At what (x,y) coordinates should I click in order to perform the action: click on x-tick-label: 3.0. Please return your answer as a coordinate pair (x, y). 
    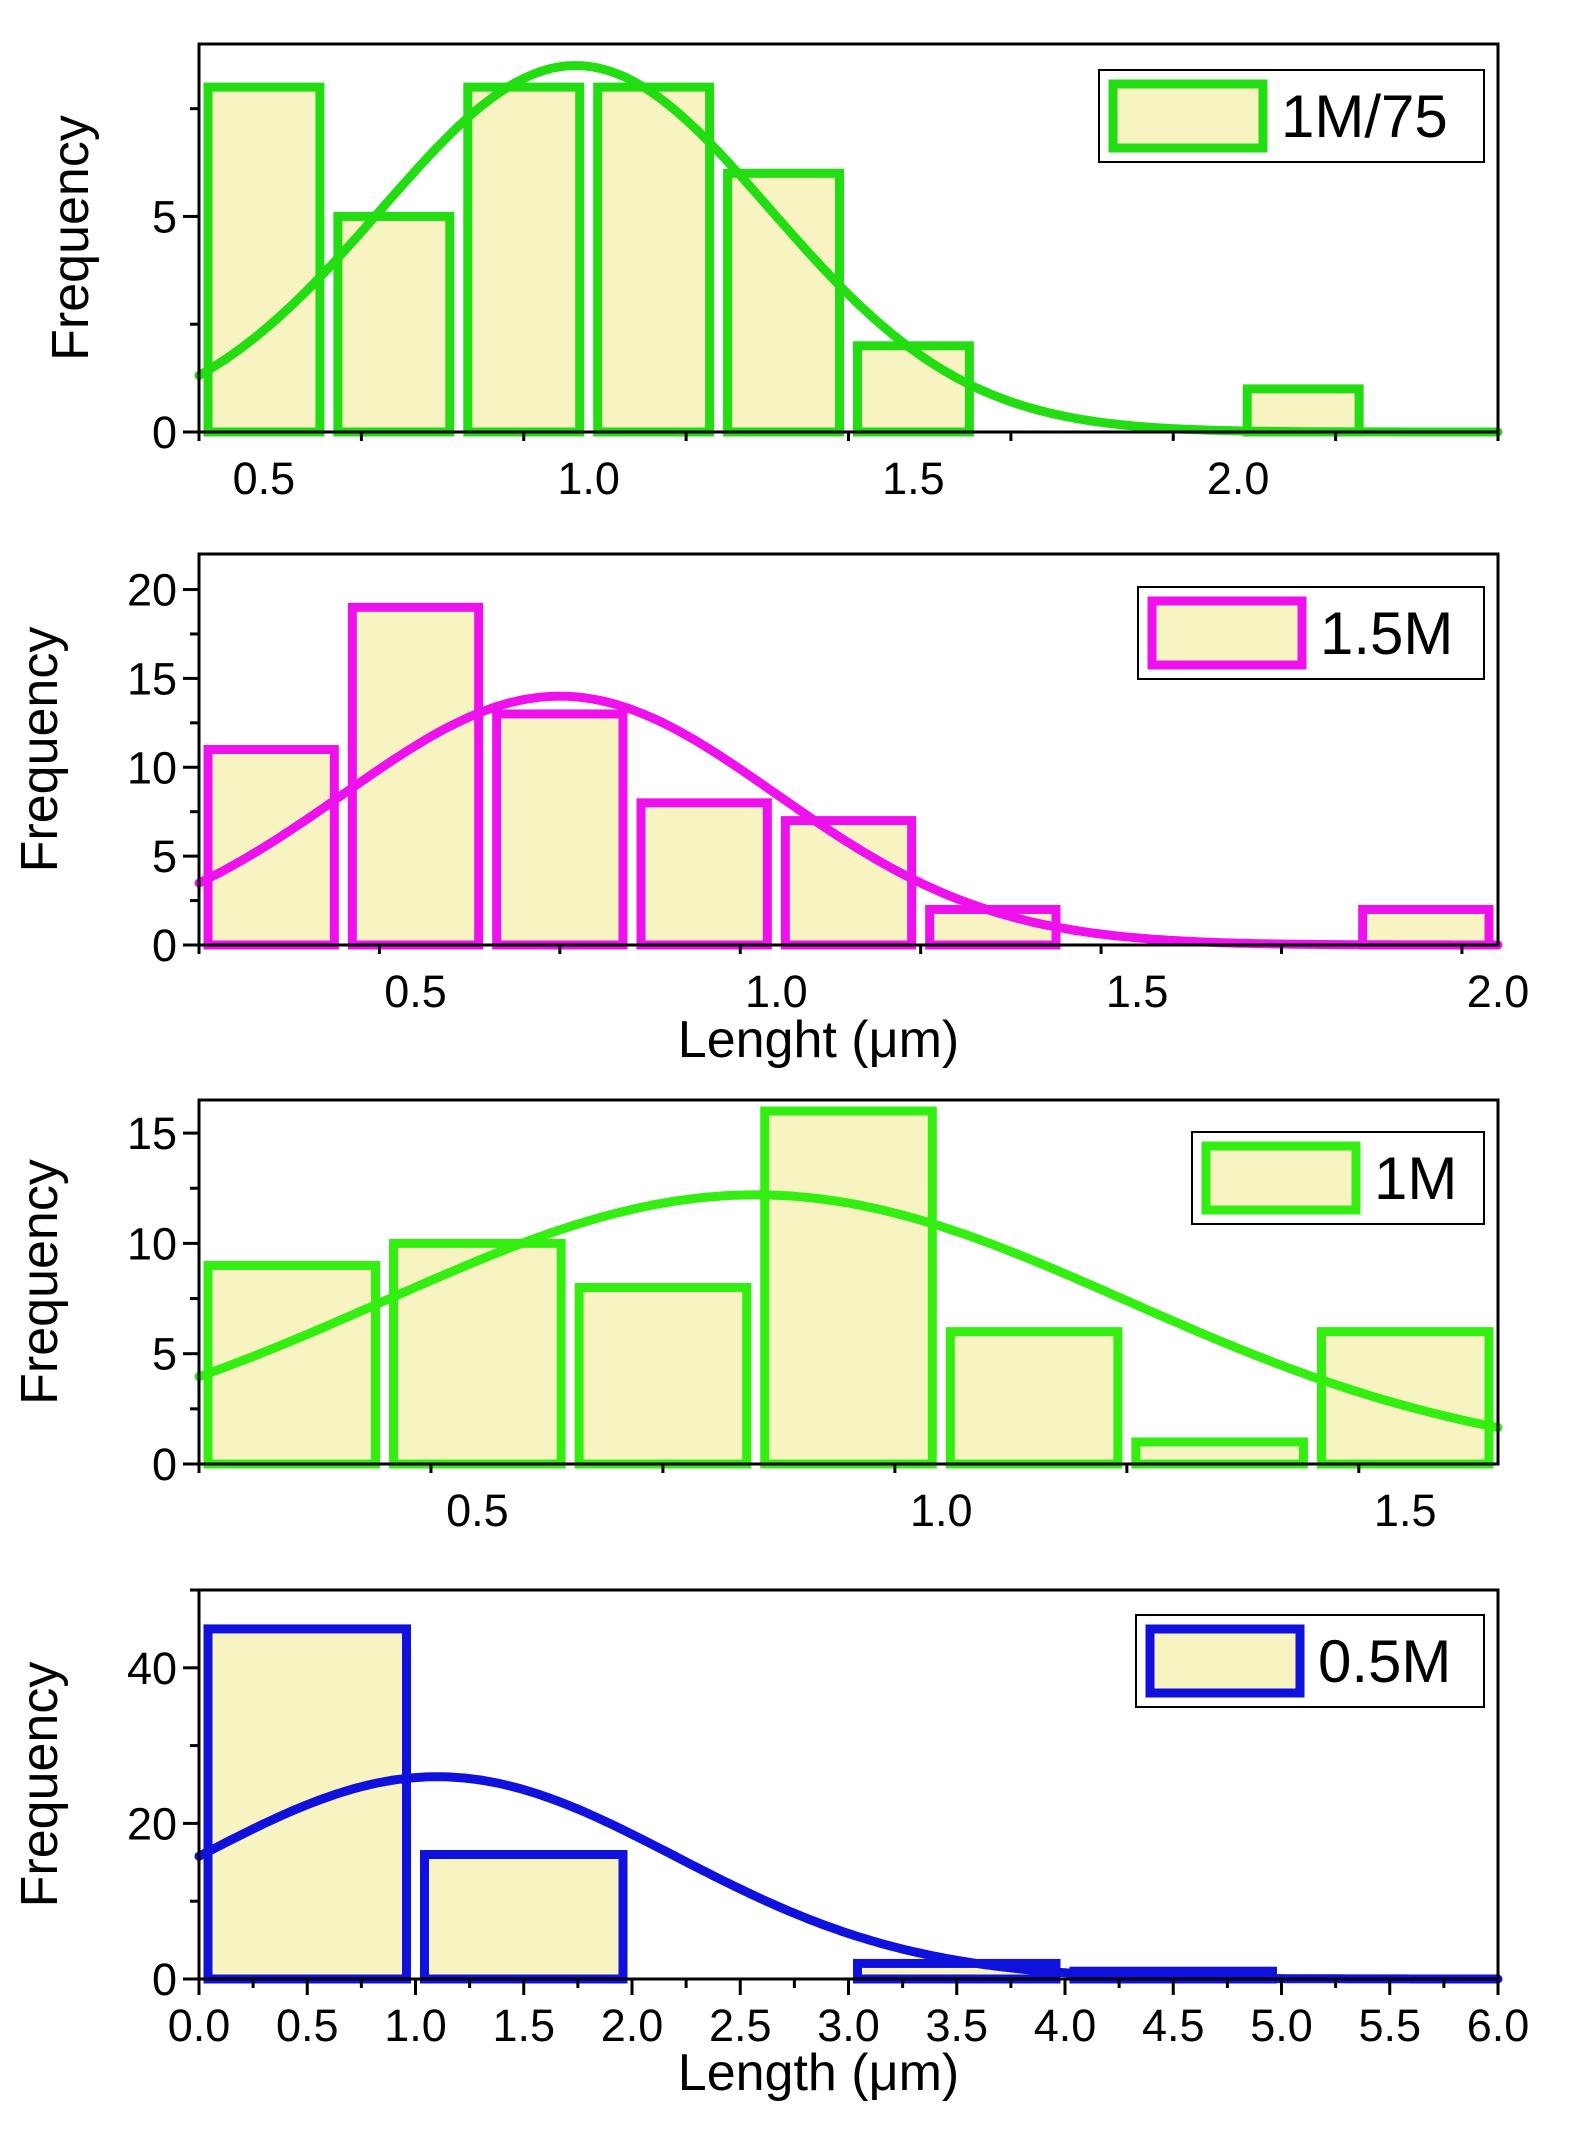
    Looking at the image, I should click on (848, 2025).